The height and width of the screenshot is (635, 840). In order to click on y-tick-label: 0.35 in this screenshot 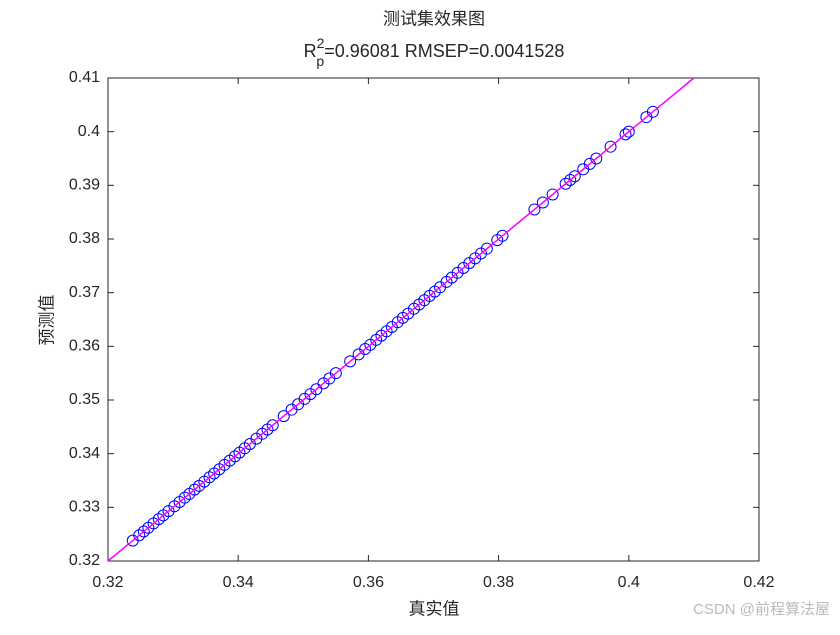, I will do `click(84, 399)`.